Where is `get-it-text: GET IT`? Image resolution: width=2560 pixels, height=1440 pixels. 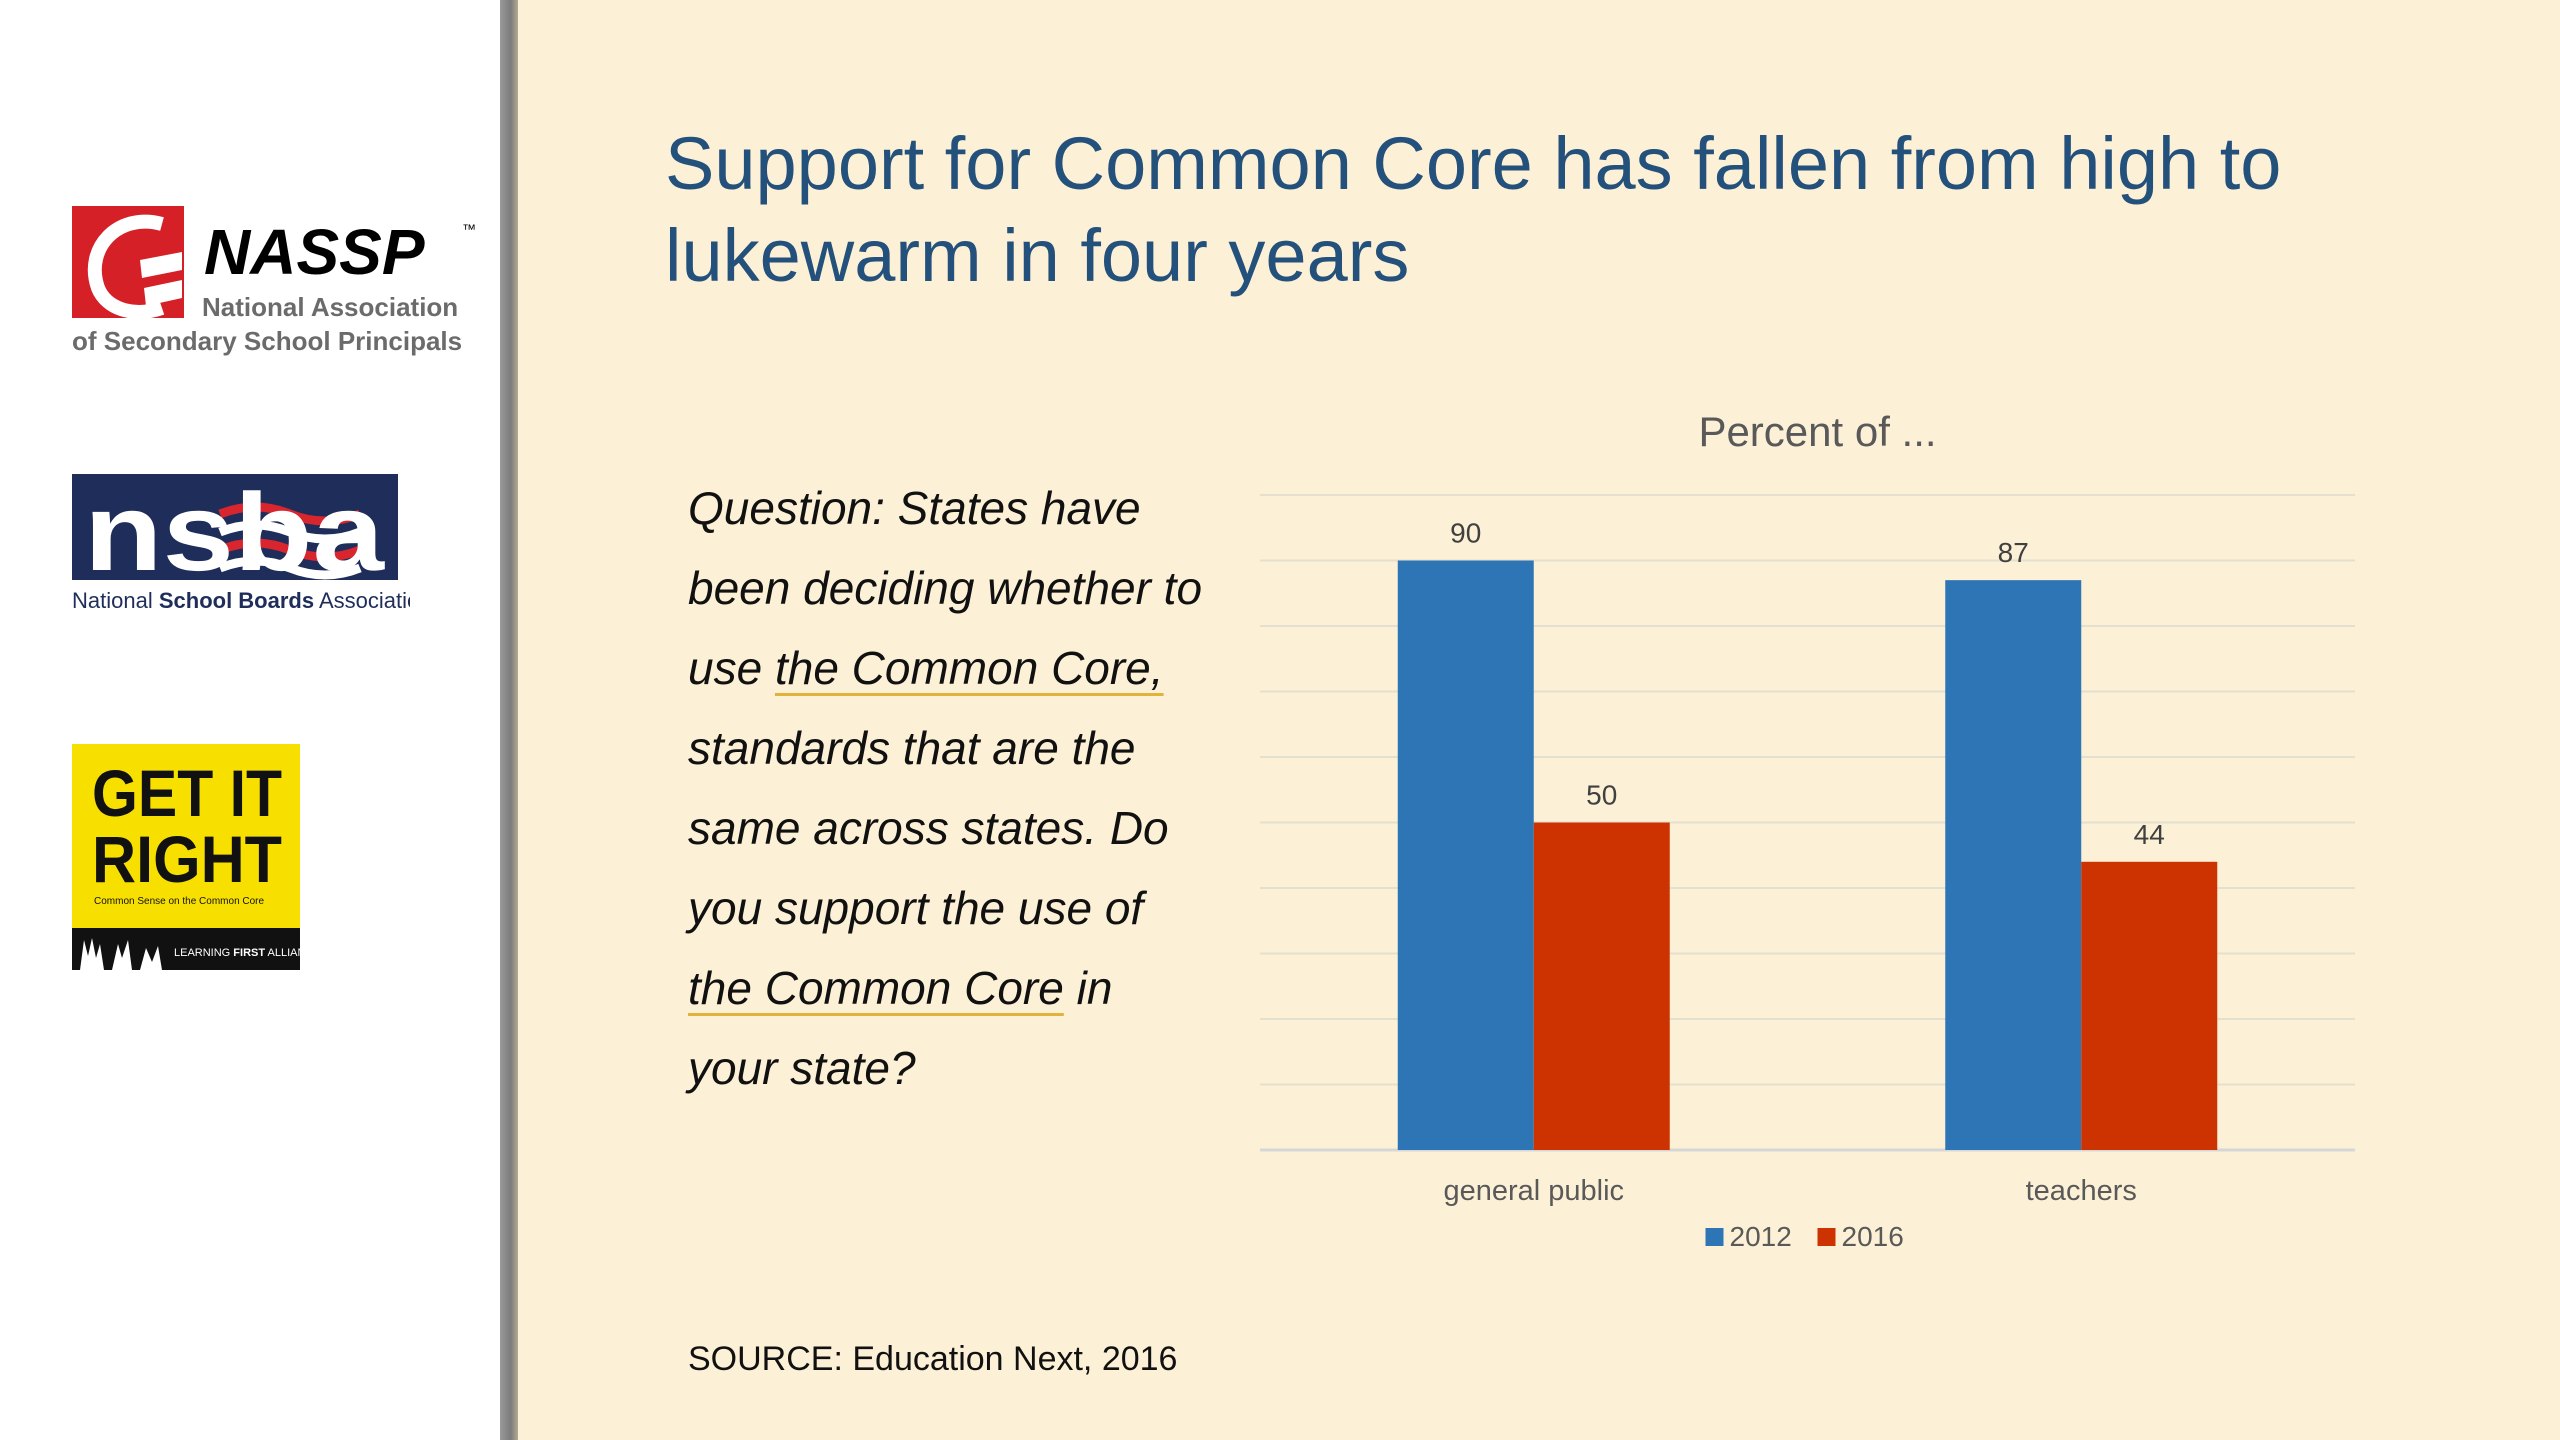 get-it-text: GET IT is located at coordinates (187, 793).